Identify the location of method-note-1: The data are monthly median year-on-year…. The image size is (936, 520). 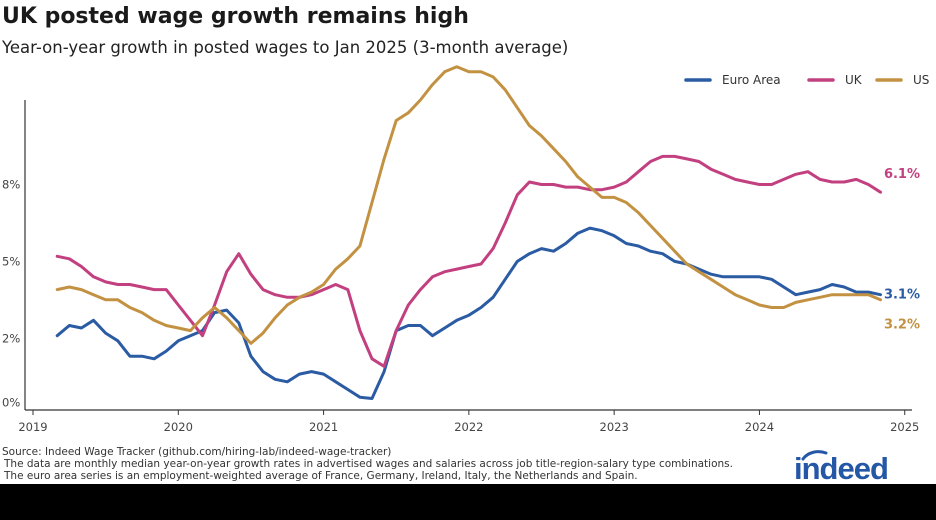
(368, 464).